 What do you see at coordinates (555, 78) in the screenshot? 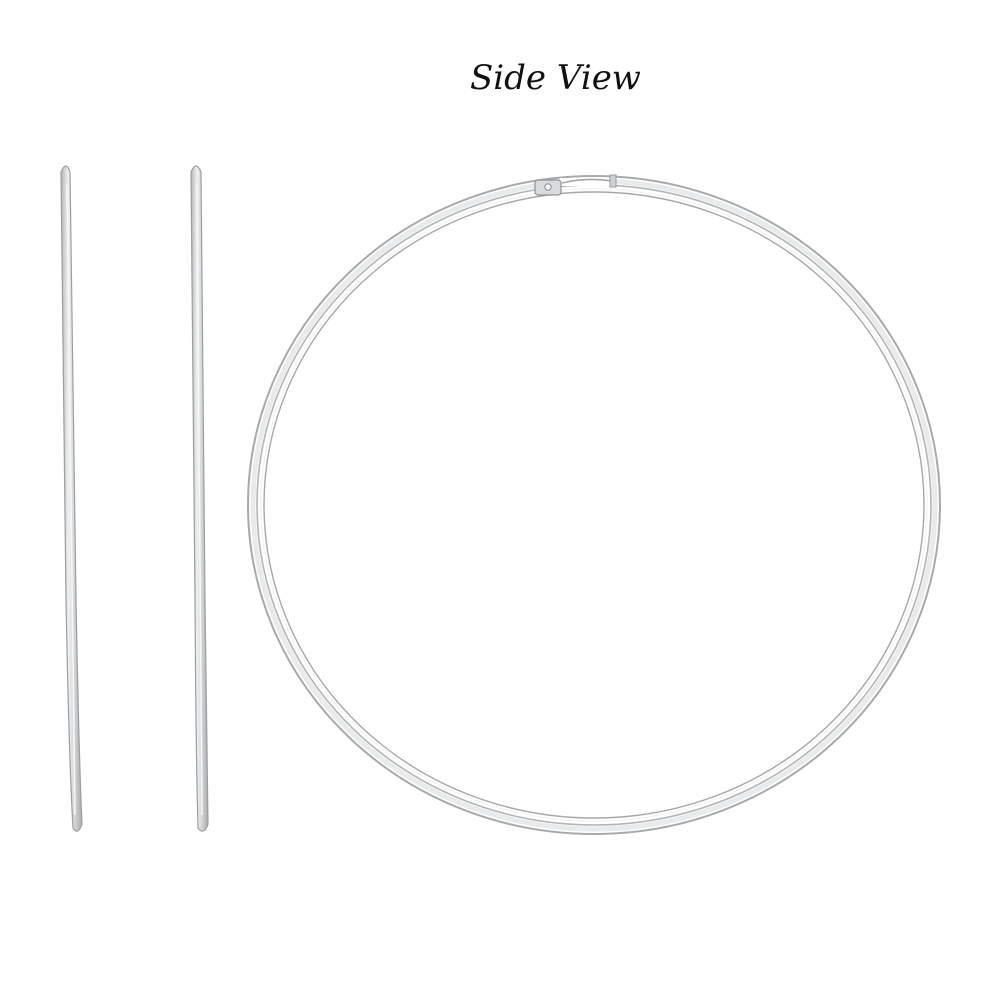
I see `side-view-caption: Side View` at bounding box center [555, 78].